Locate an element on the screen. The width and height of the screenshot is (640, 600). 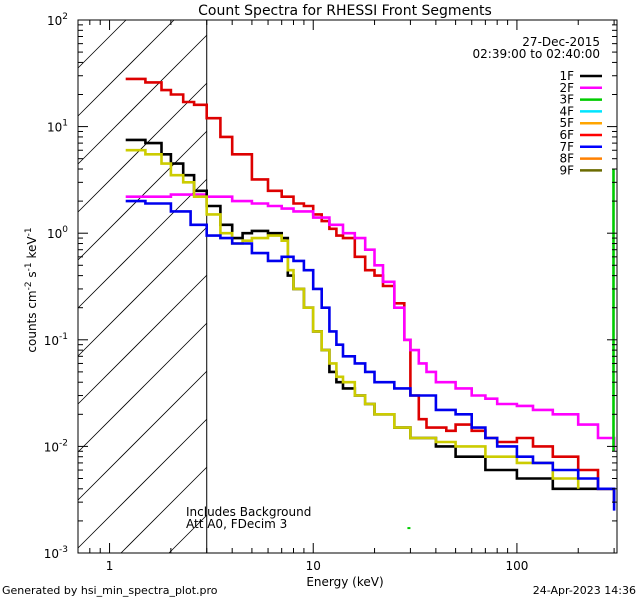
time-range-label: 02:39:00 to 02:40:00 is located at coordinates (536, 54).